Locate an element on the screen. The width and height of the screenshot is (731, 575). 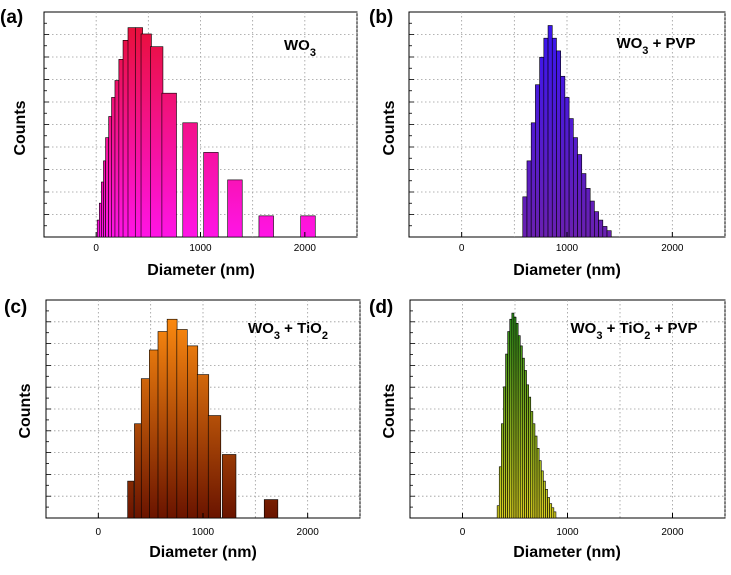
panel-c-y-axis-label: Counts is located at coordinates (25, 410).